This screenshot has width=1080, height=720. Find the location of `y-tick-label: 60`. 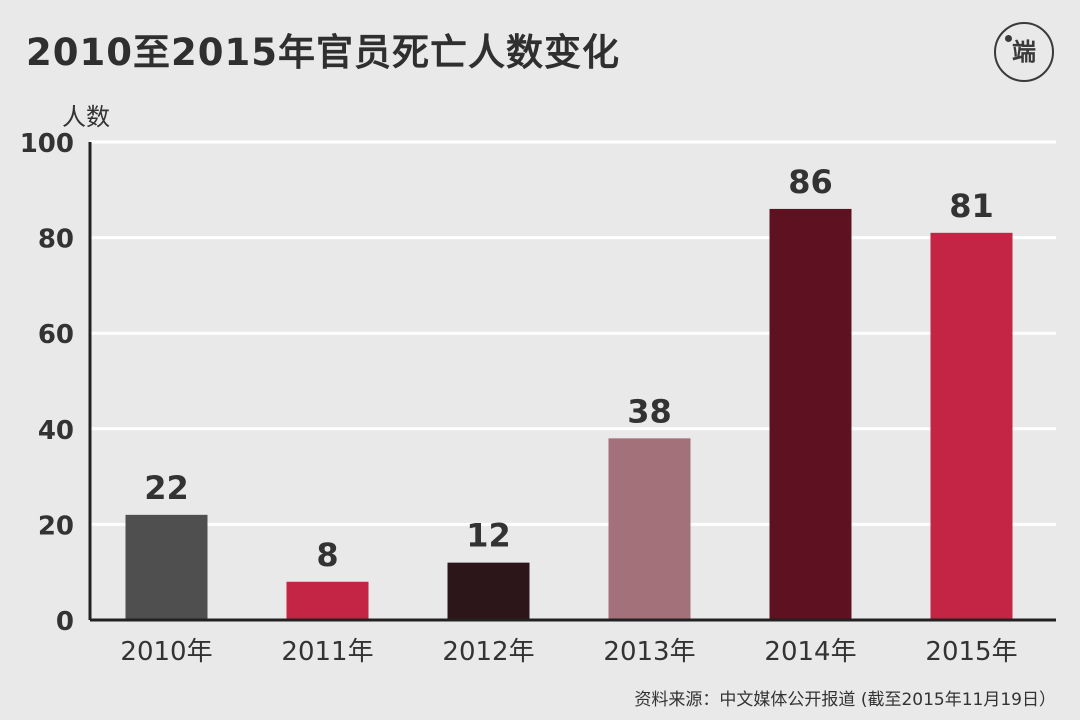

y-tick-label: 60 is located at coordinates (56, 335).